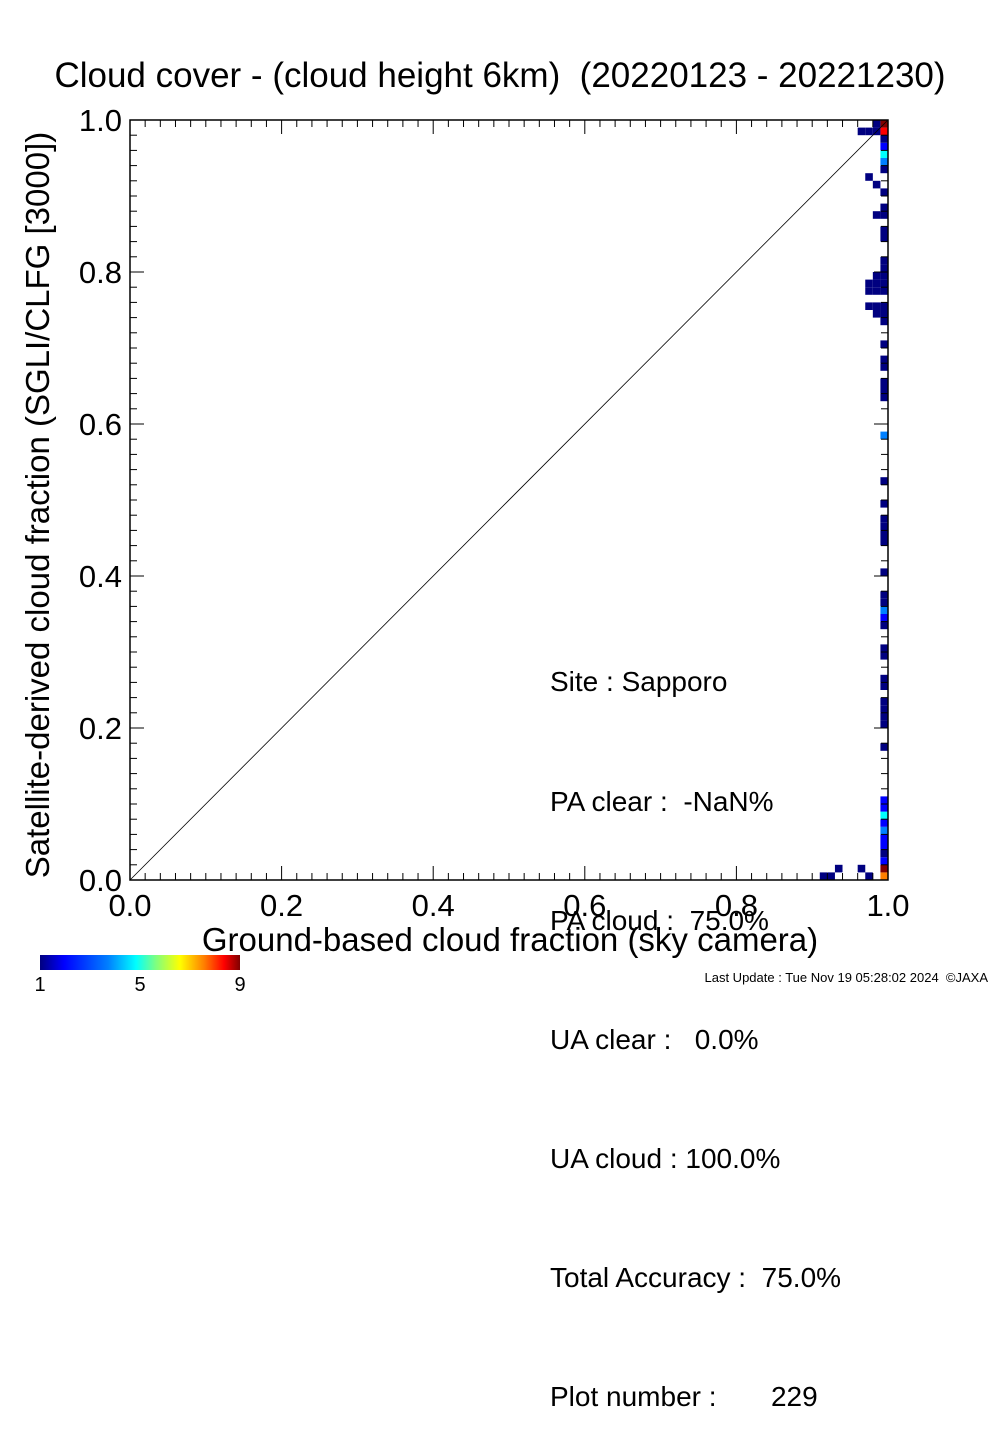 This screenshot has width=1000, height=1456. I want to click on total-accuracy-text: Total Accuracy : 75.0%, so click(696, 1277).